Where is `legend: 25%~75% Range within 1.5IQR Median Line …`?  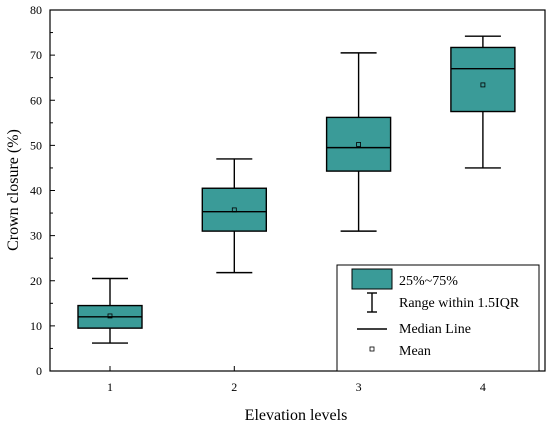 legend: 25%~75% Range within 1.5IQR Median Line … is located at coordinates (438, 318).